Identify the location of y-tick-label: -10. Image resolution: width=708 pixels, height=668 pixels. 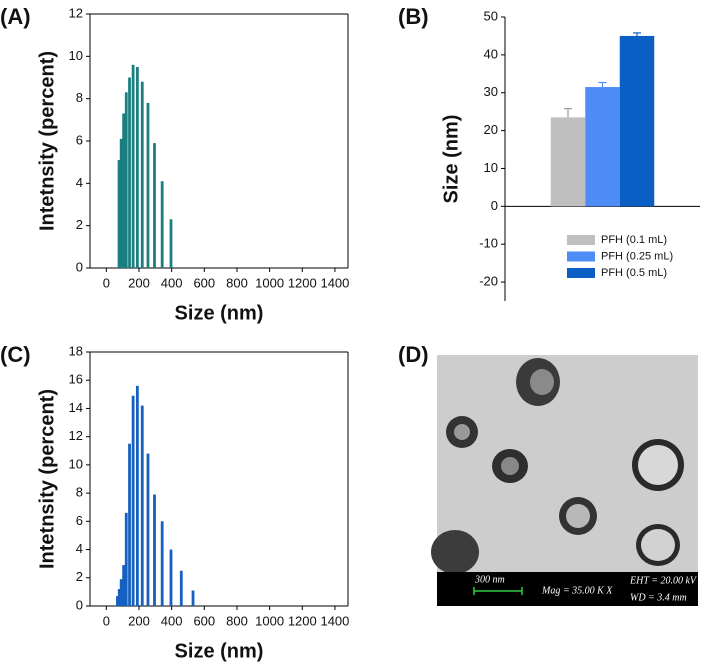
(488, 243).